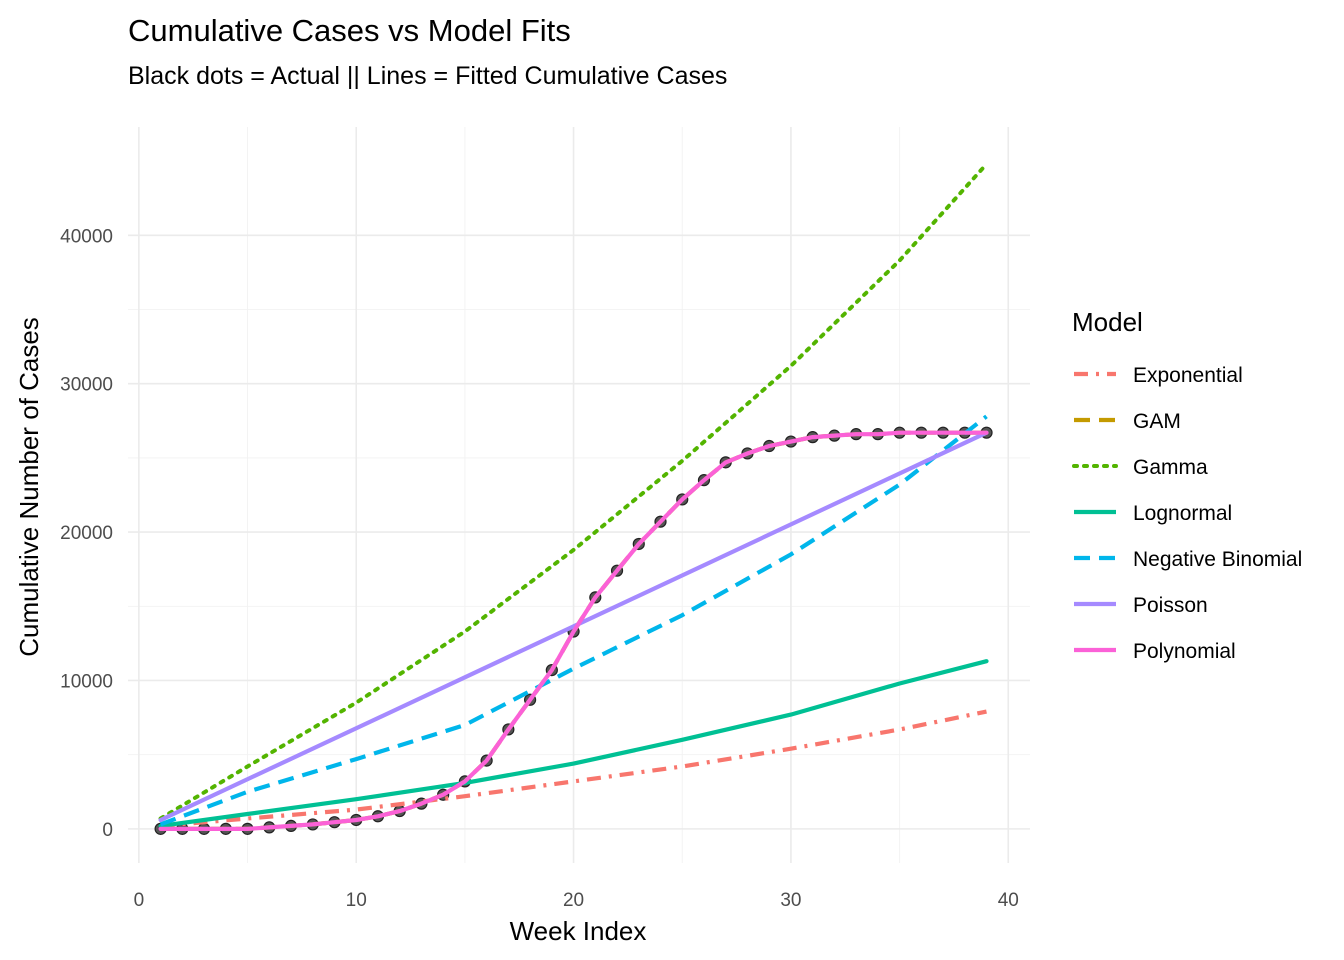  I want to click on series-line-lognormal, so click(573, 744).